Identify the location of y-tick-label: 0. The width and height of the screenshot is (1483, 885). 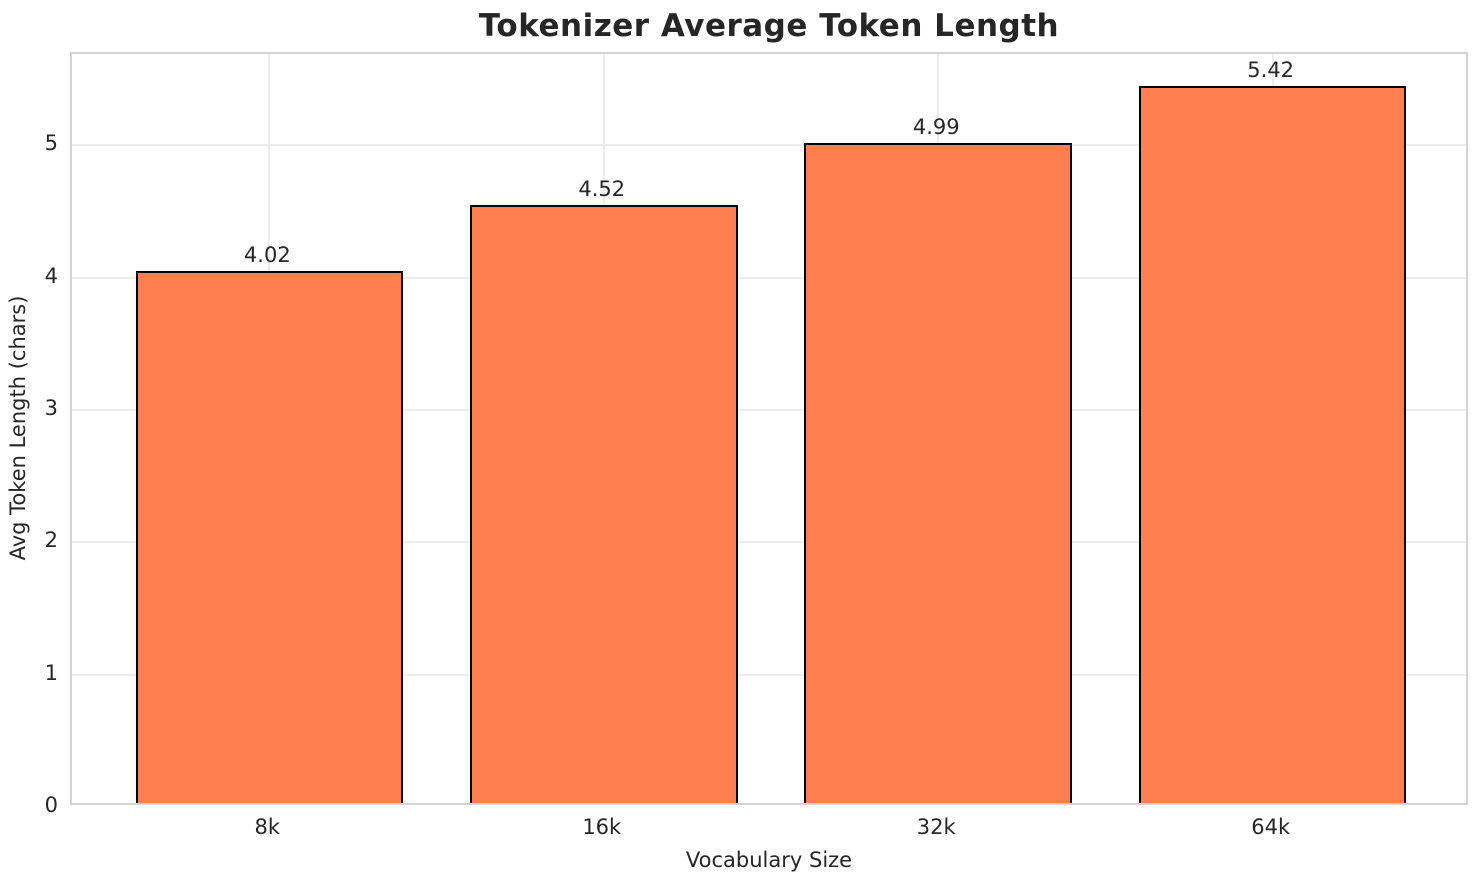
(51, 805).